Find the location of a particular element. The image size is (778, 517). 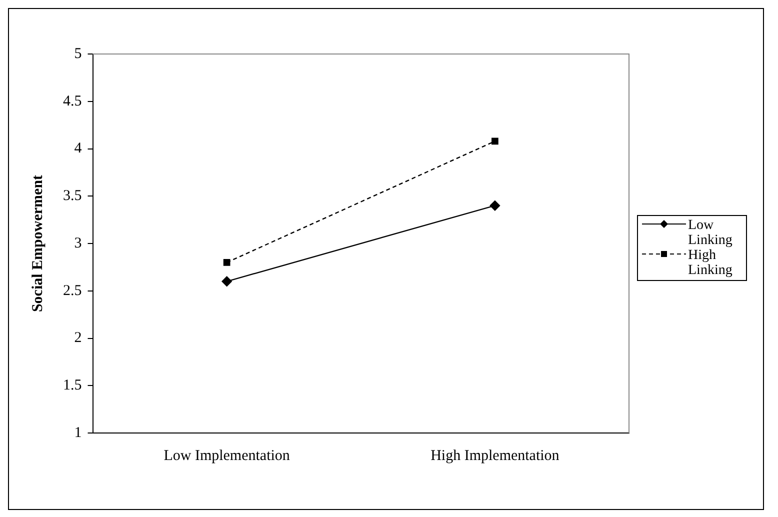

y-axis-title: Social Empowerment is located at coordinates (38, 243).